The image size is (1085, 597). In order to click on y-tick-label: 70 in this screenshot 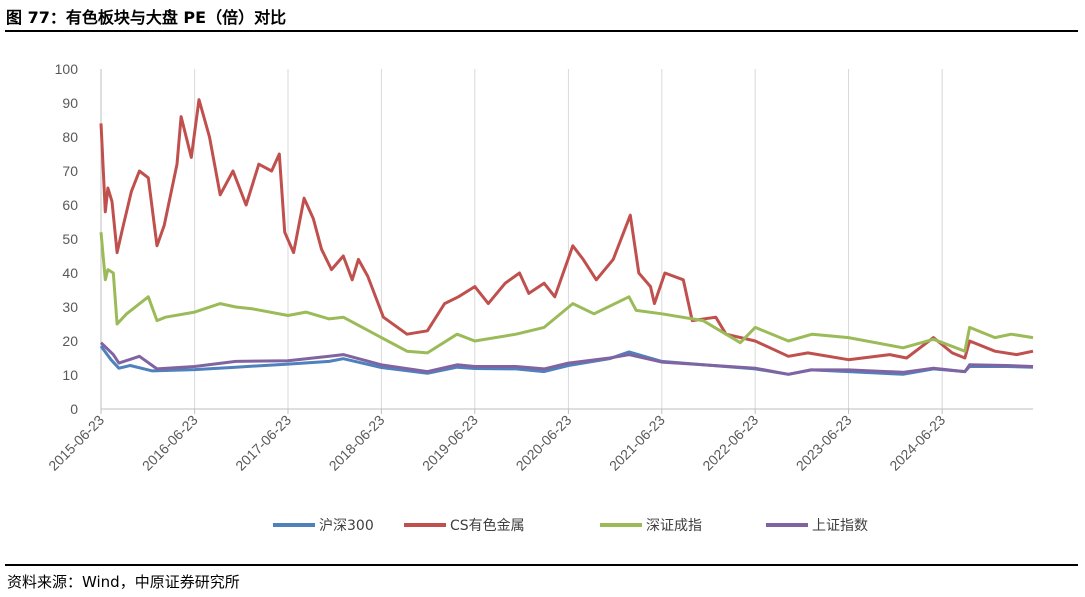, I will do `click(70, 171)`.